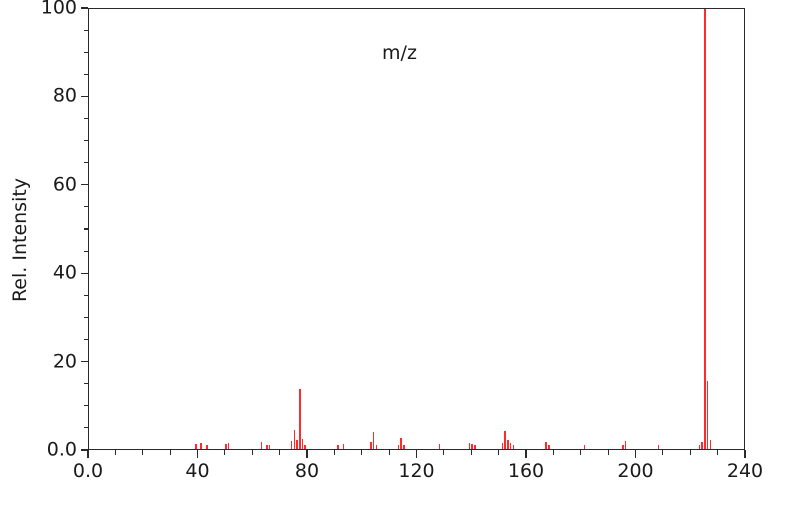 The width and height of the screenshot is (799, 516). What do you see at coordinates (197, 471) in the screenshot?
I see `x-tick-label: 40` at bounding box center [197, 471].